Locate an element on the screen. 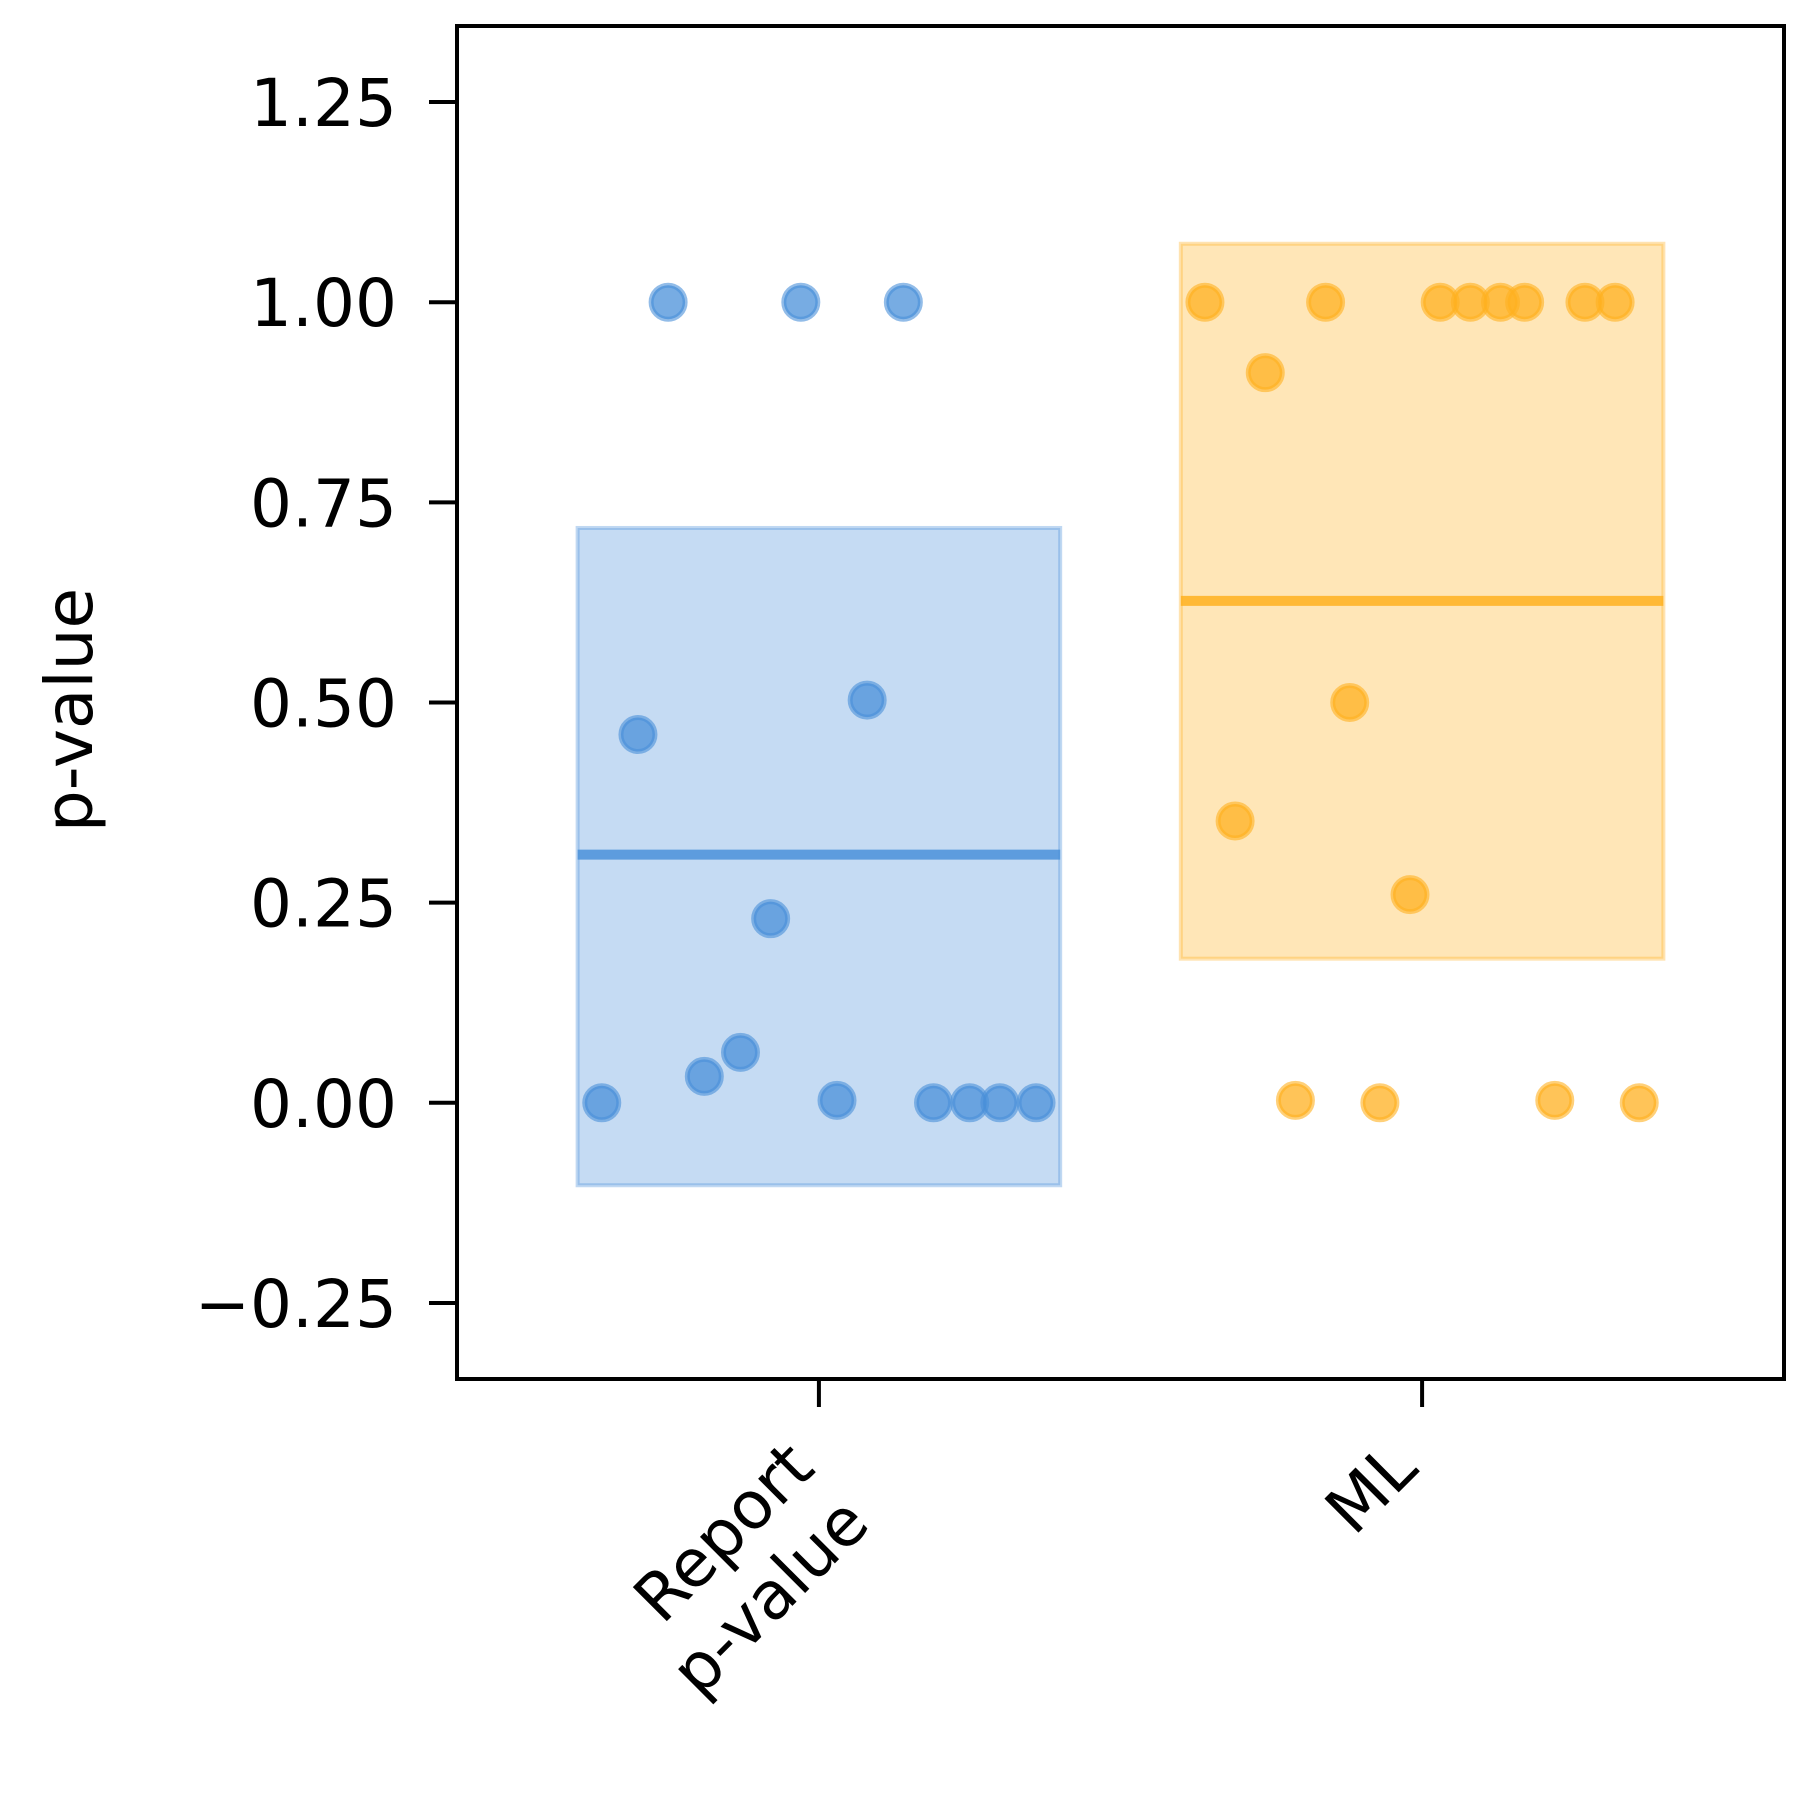 The image size is (1800, 1800). y-tick-label: −0.25 is located at coordinates (296, 1304).